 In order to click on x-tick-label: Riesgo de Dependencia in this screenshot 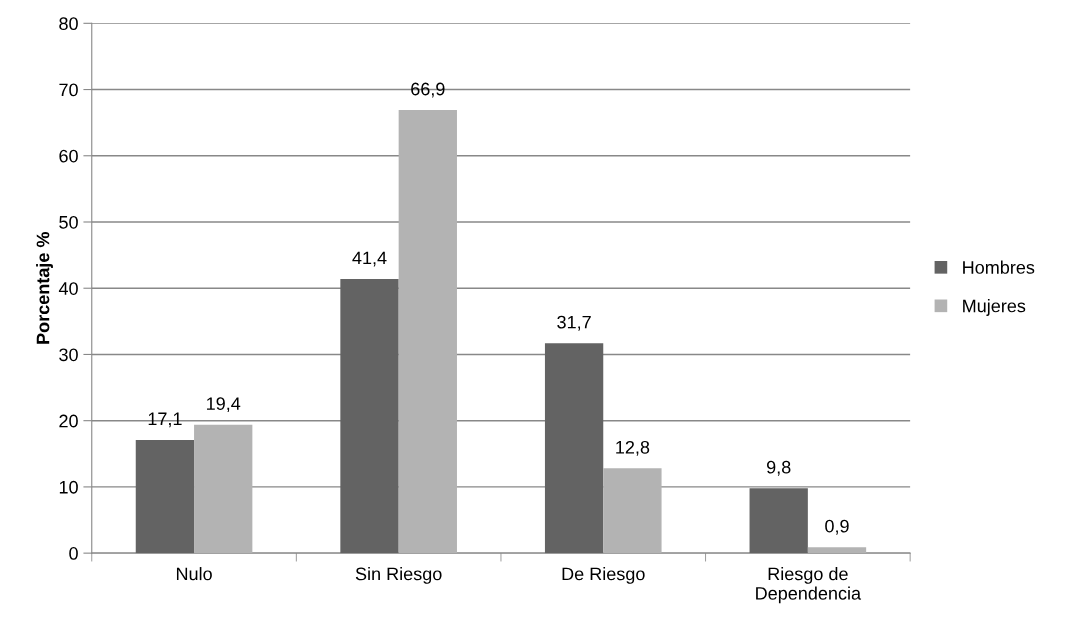, I will do `click(809, 585)`.